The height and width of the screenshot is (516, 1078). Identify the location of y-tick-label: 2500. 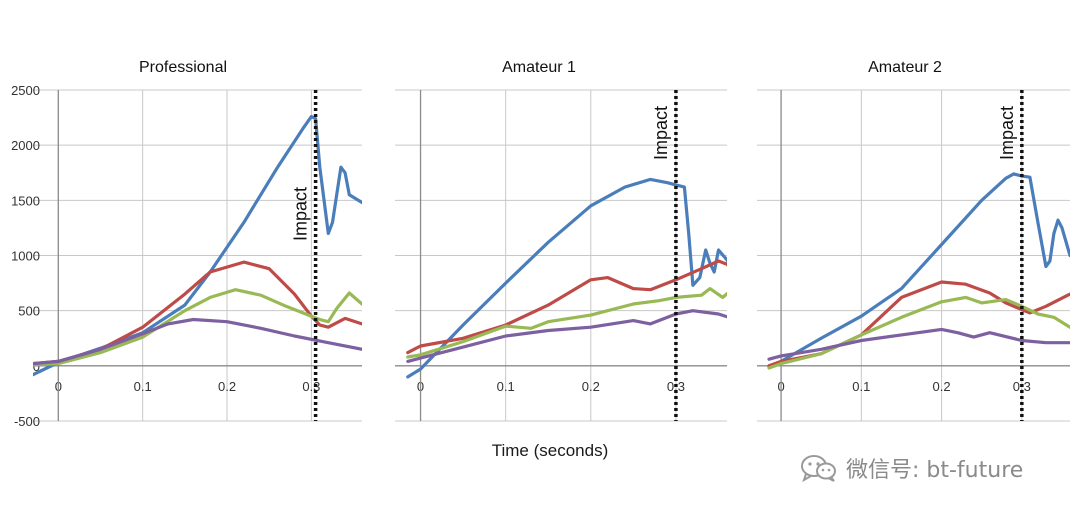
(25, 90).